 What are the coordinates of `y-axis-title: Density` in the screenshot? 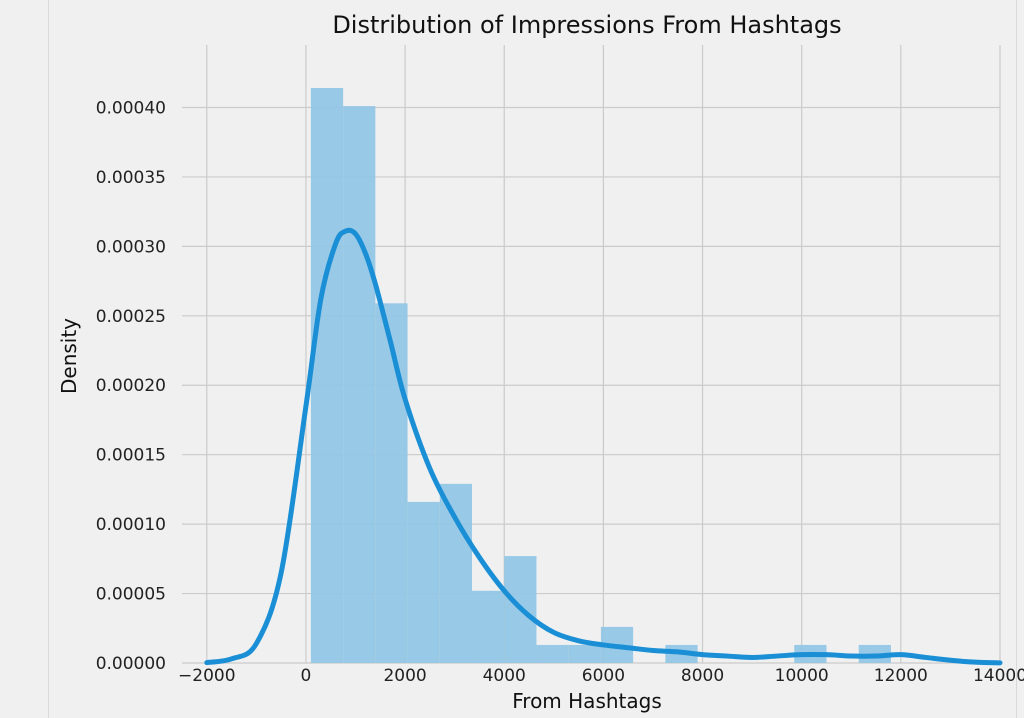 It's located at (69, 356).